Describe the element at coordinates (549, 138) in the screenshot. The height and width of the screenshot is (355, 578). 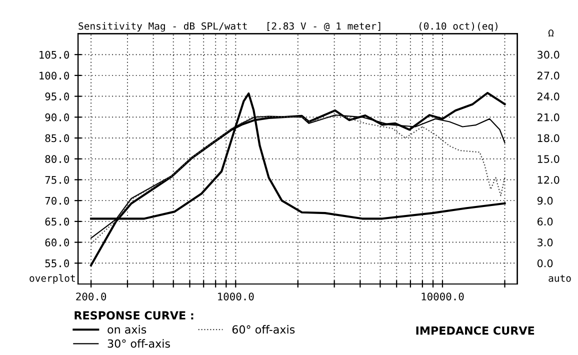
I see `y2-tick-label: 18.0` at that location.